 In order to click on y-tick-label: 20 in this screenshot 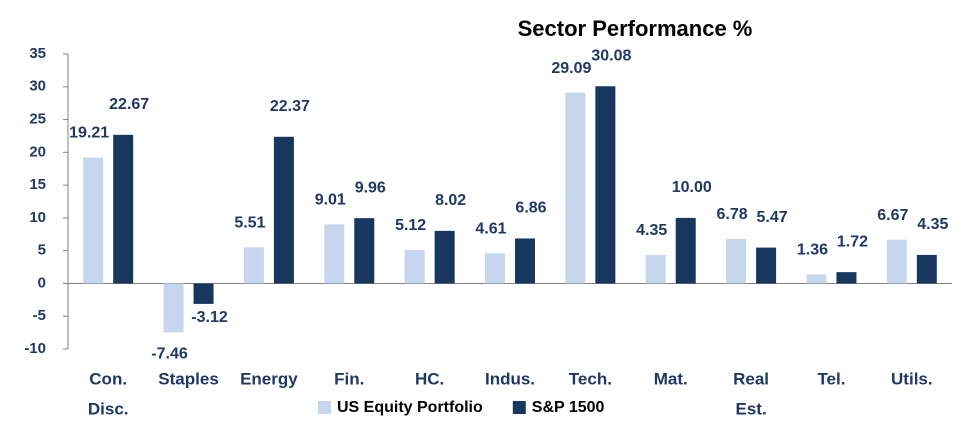, I will do `click(37, 151)`.